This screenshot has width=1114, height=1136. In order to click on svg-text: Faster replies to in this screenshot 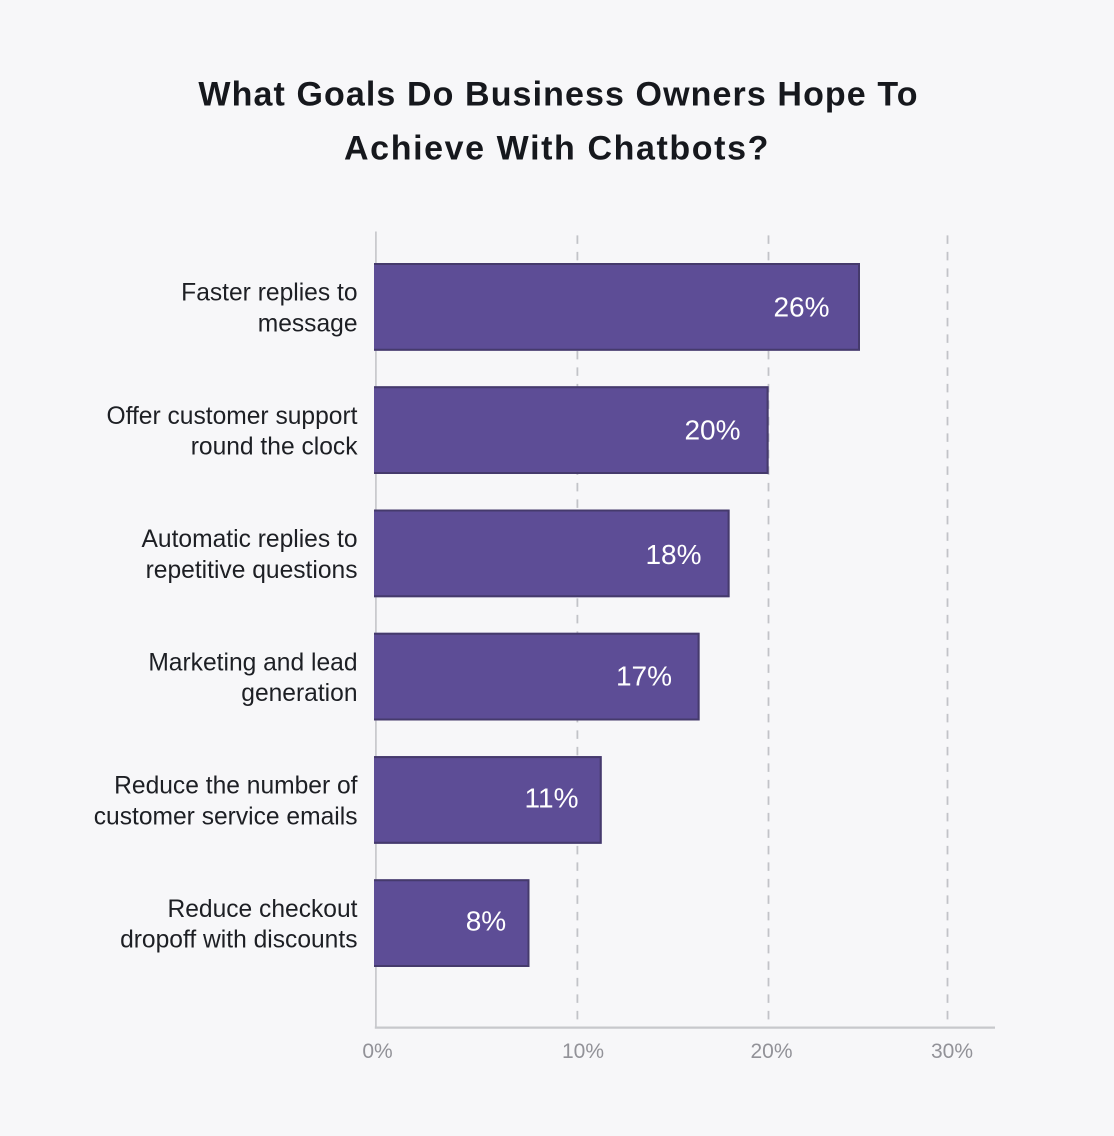, I will do `click(269, 293)`.